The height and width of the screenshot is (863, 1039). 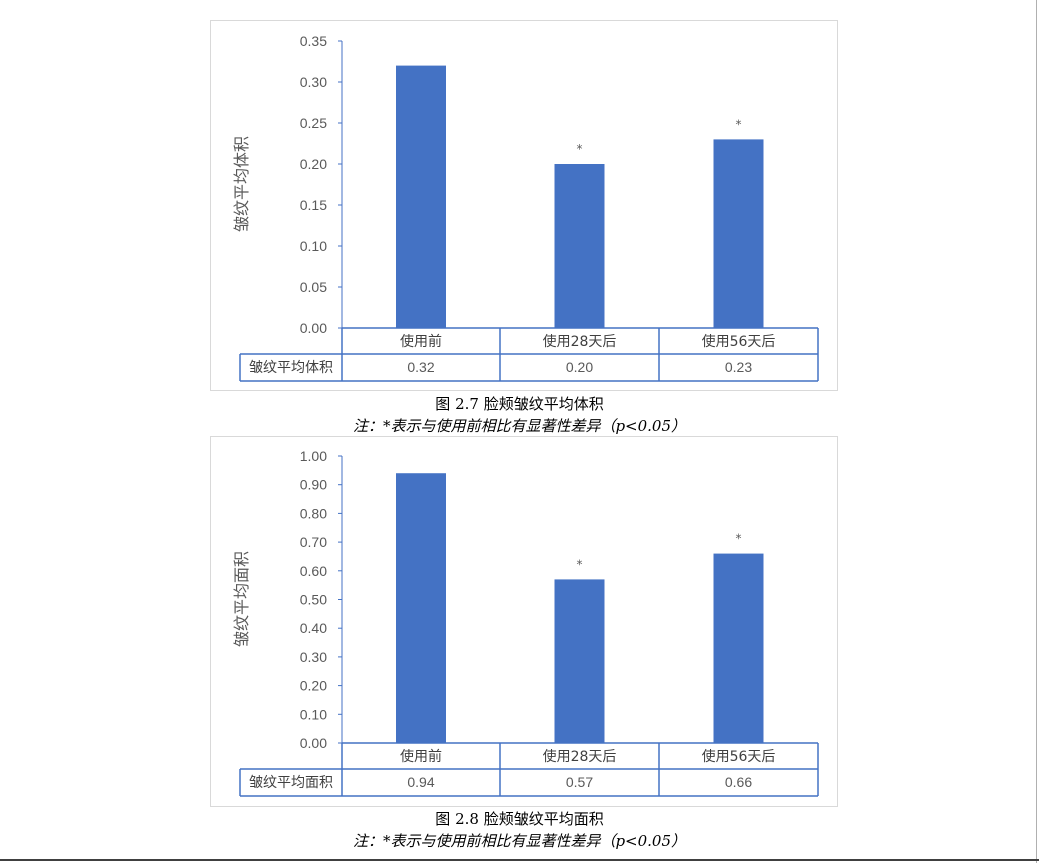 I want to click on chart-2-y-axis-title: 皱纹平均面积, so click(x=241, y=599).